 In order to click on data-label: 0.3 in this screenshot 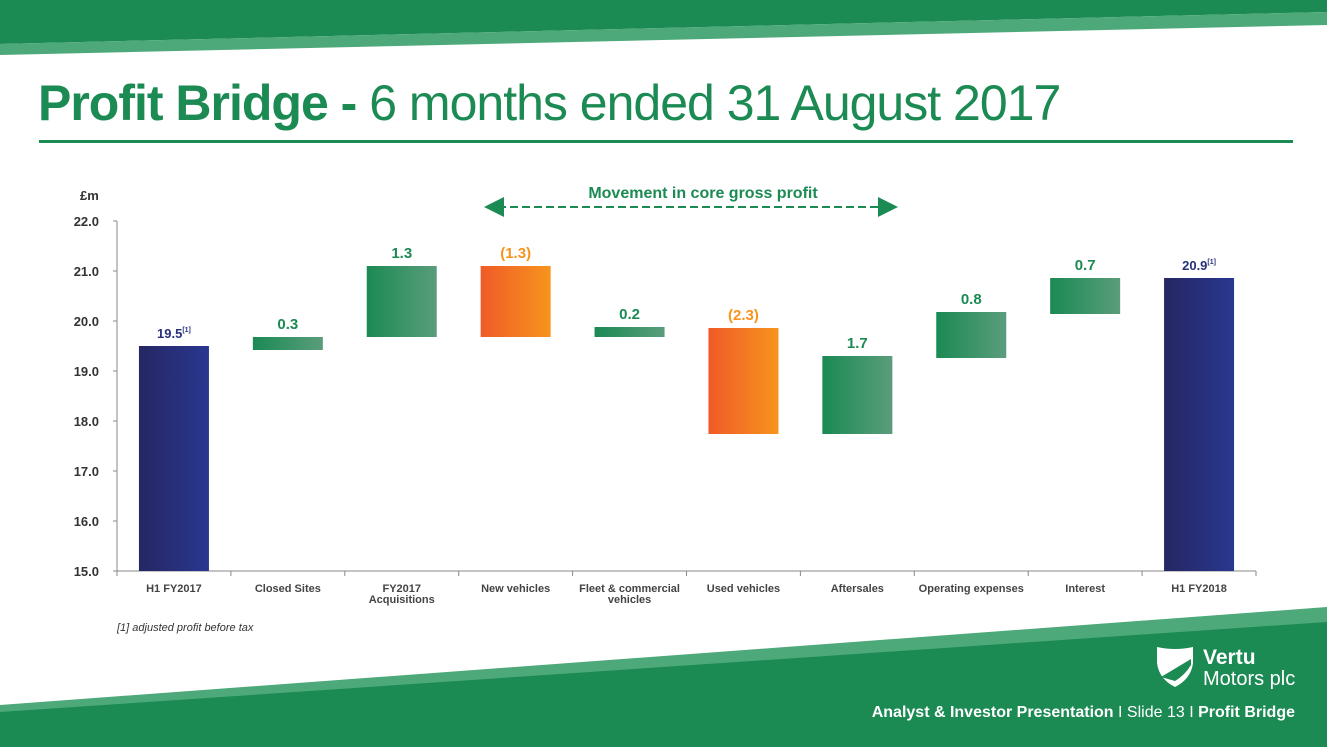, I will do `click(287, 324)`.